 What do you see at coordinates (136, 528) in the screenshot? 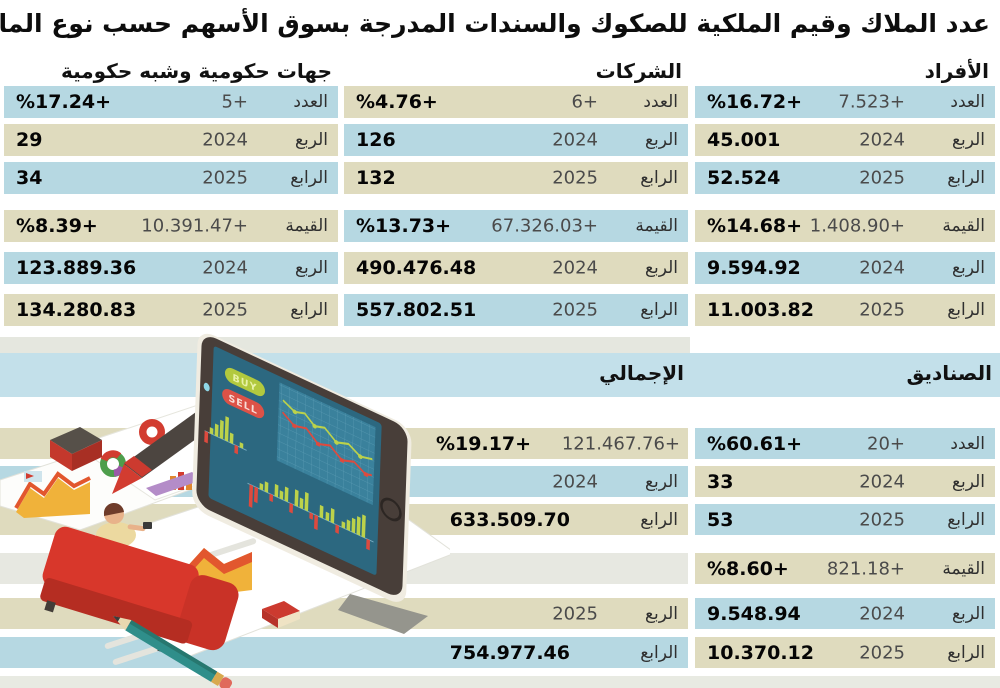
I see `person-arm` at bounding box center [136, 528].